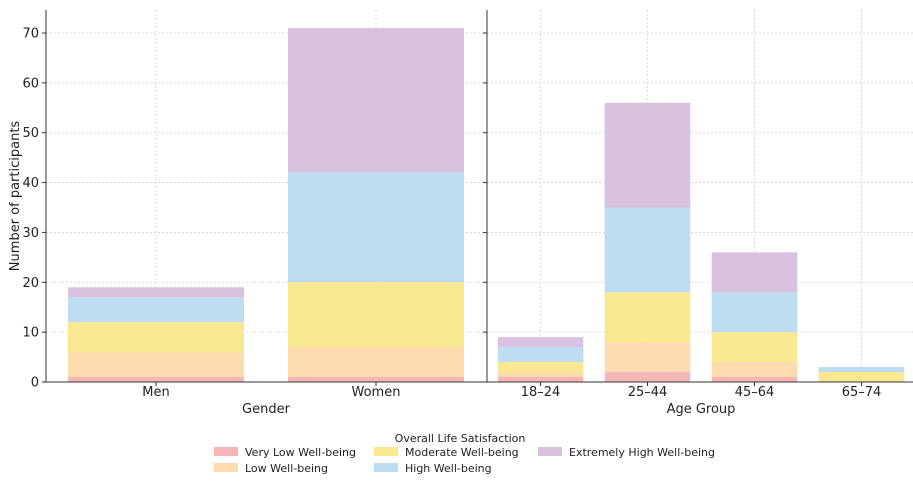 Image resolution: width=913 pixels, height=484 pixels. What do you see at coordinates (460, 438) in the screenshot?
I see `legend-title: Overall Life Satisfaction` at bounding box center [460, 438].